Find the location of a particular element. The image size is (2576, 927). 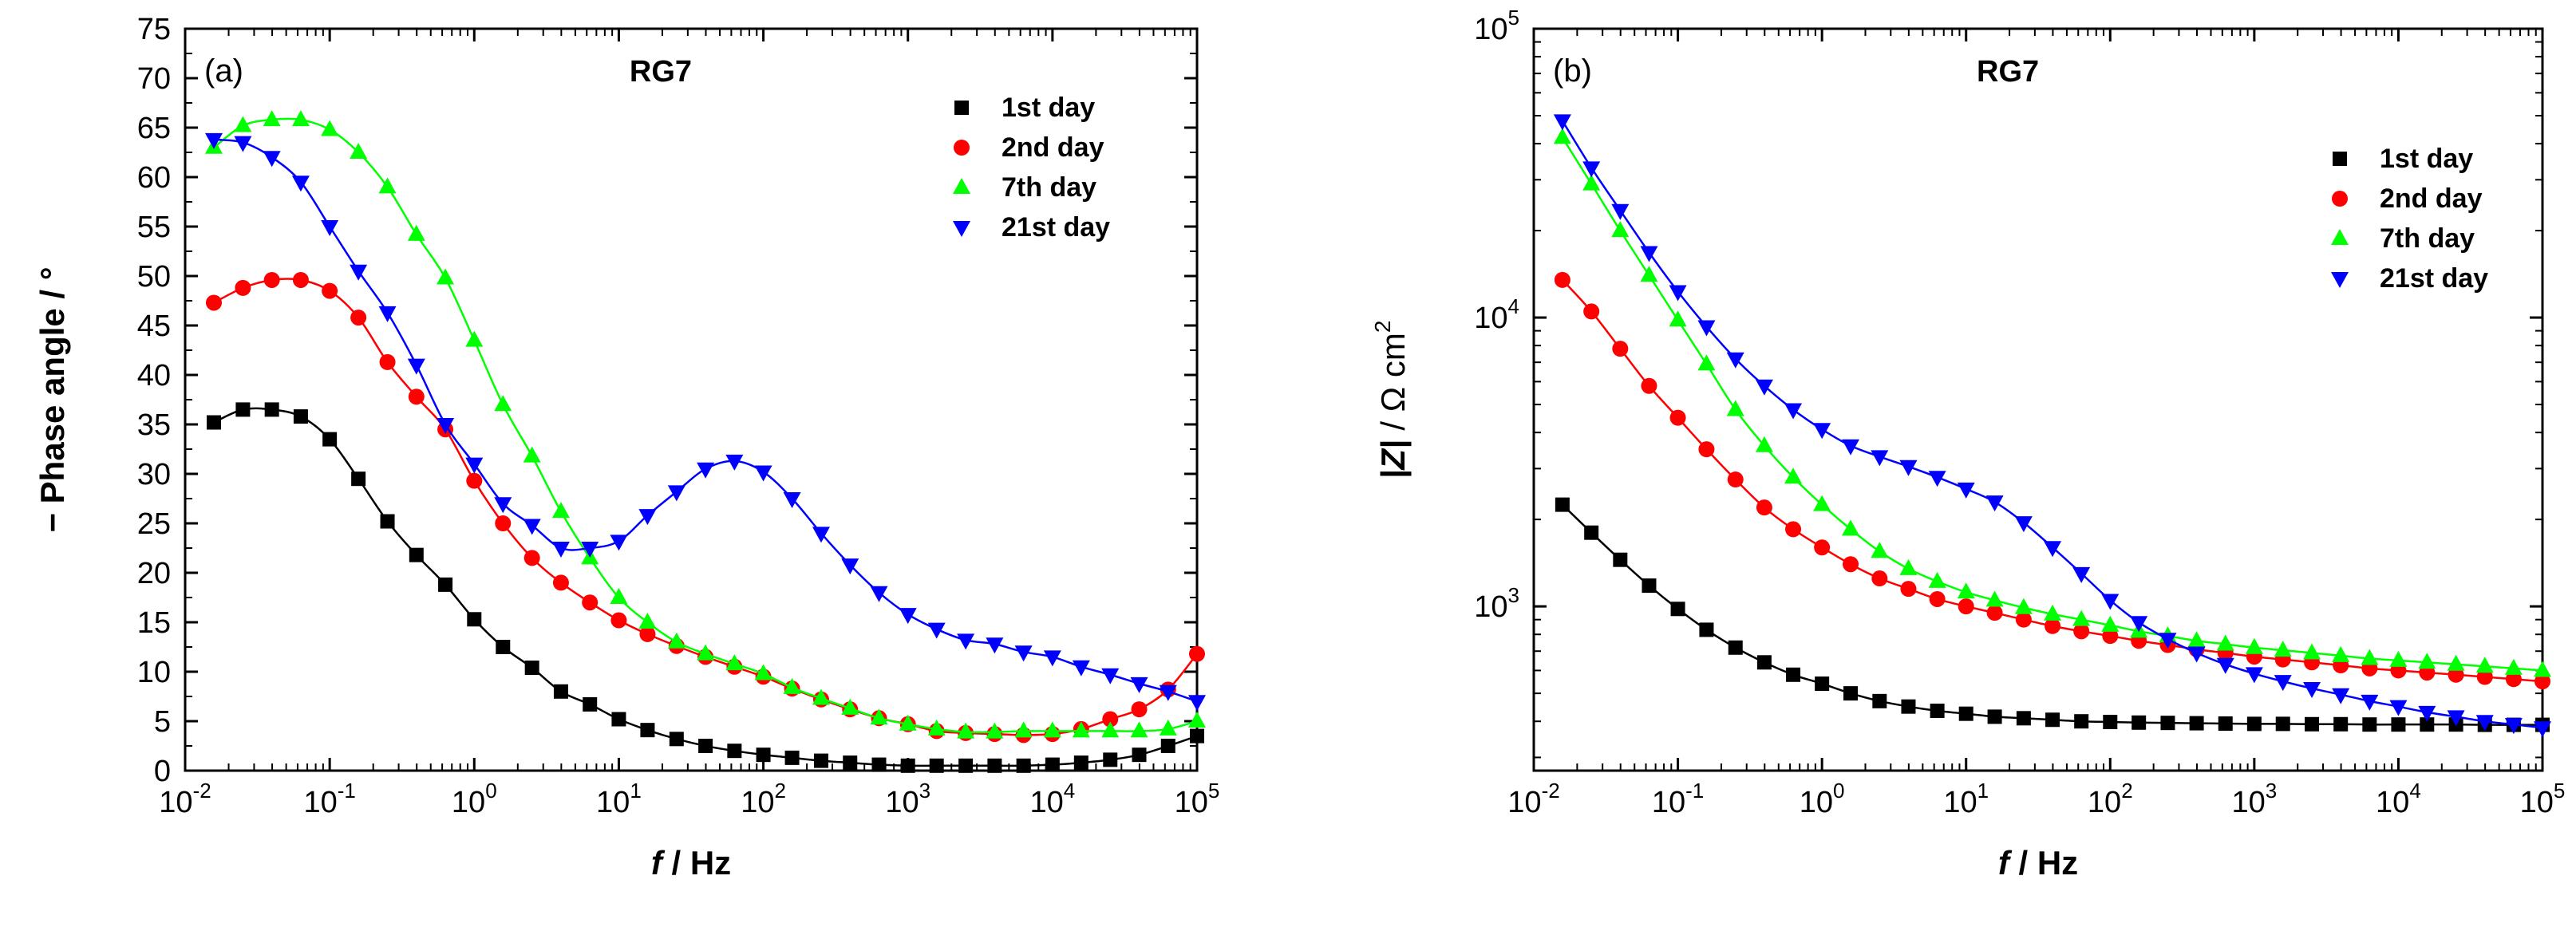

x-tick-label-exponent: -1 is located at coordinates (347, 791).